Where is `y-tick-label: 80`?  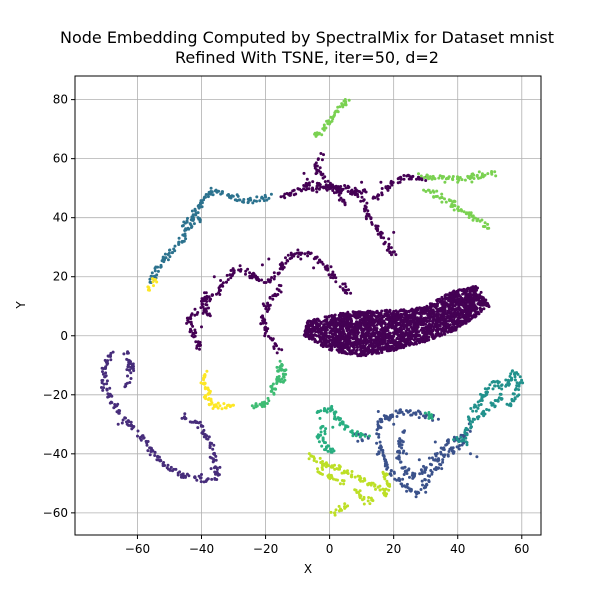
y-tick-label: 80 is located at coordinates (60, 100).